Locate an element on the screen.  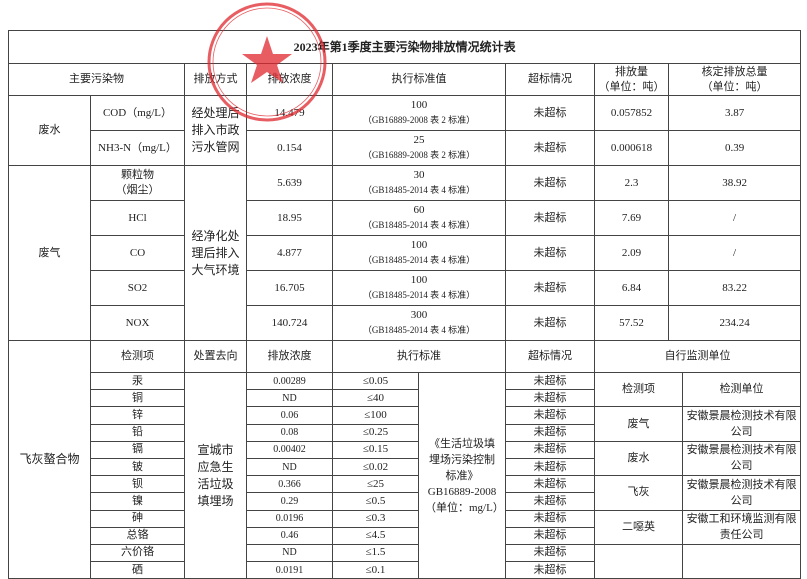
standard-limit: 30 is located at coordinates (419, 175).